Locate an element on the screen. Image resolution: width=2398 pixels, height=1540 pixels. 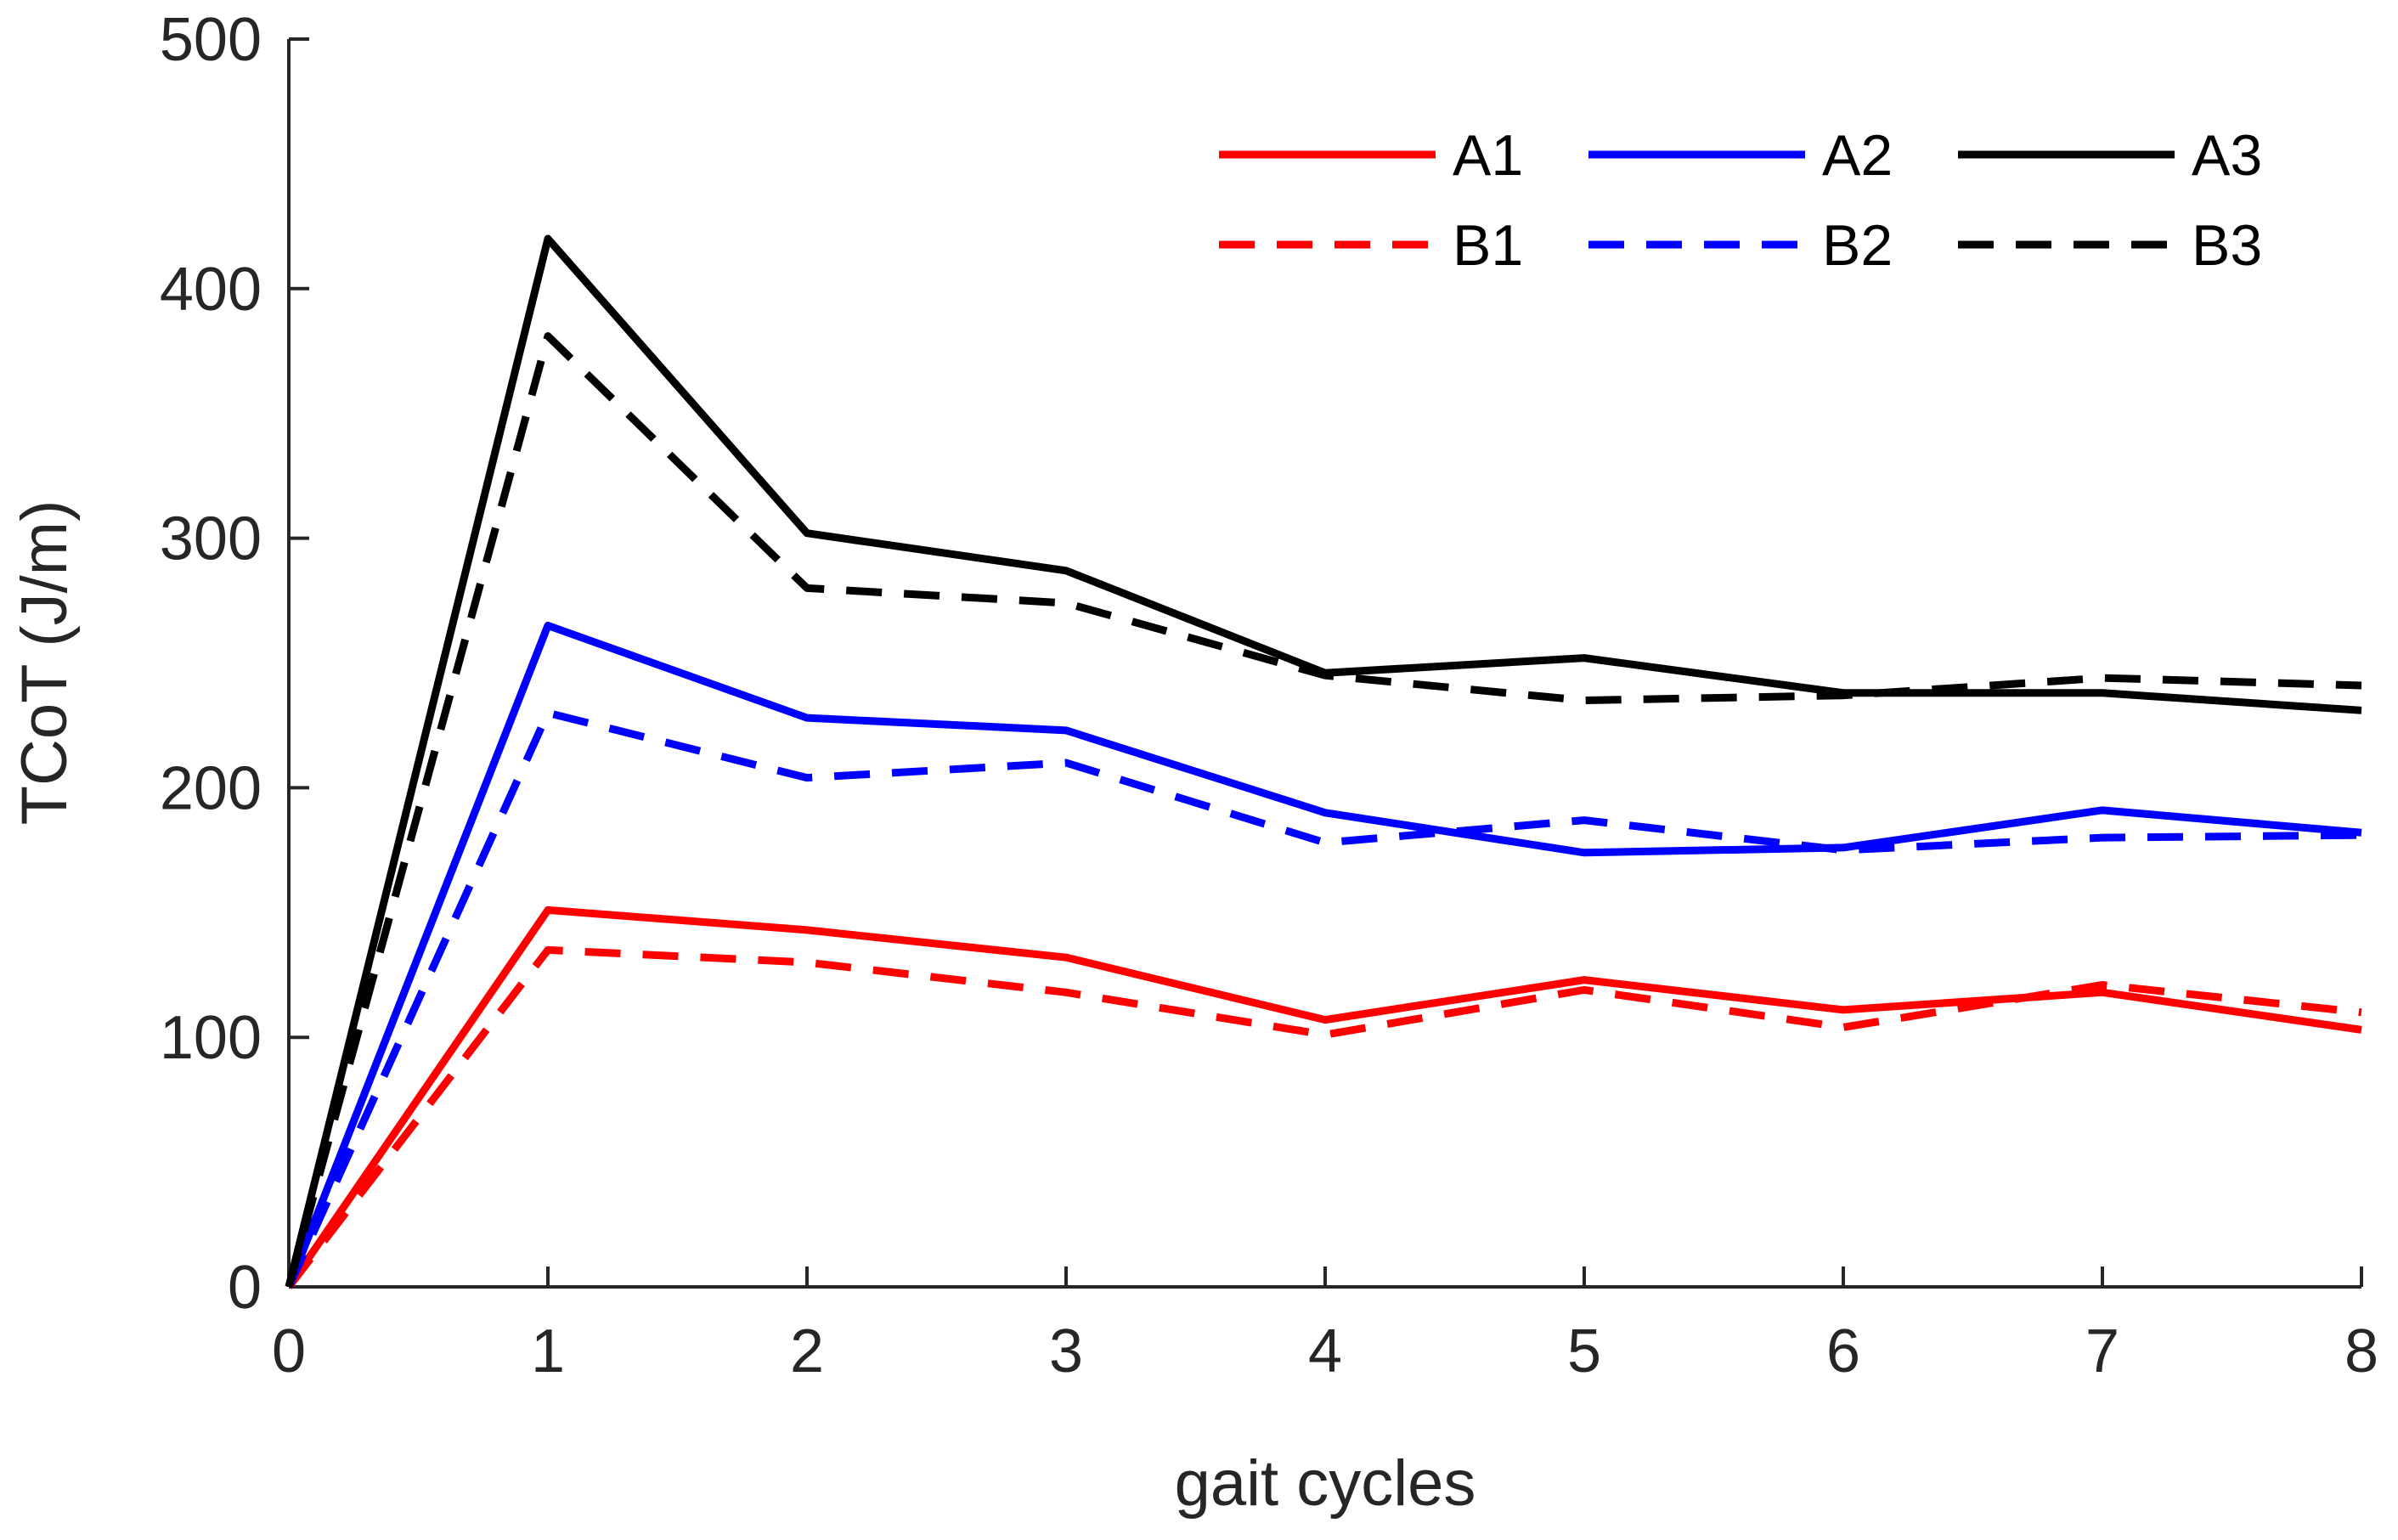
legend-label-b2: B2 is located at coordinates (1857, 245).